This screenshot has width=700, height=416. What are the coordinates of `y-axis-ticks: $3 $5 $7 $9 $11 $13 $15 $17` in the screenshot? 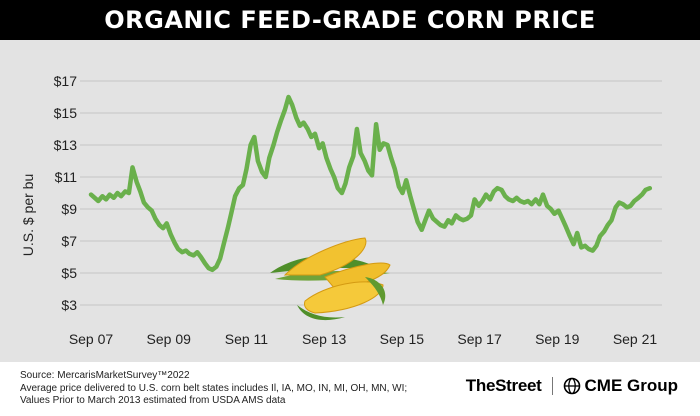 It's located at (66, 193).